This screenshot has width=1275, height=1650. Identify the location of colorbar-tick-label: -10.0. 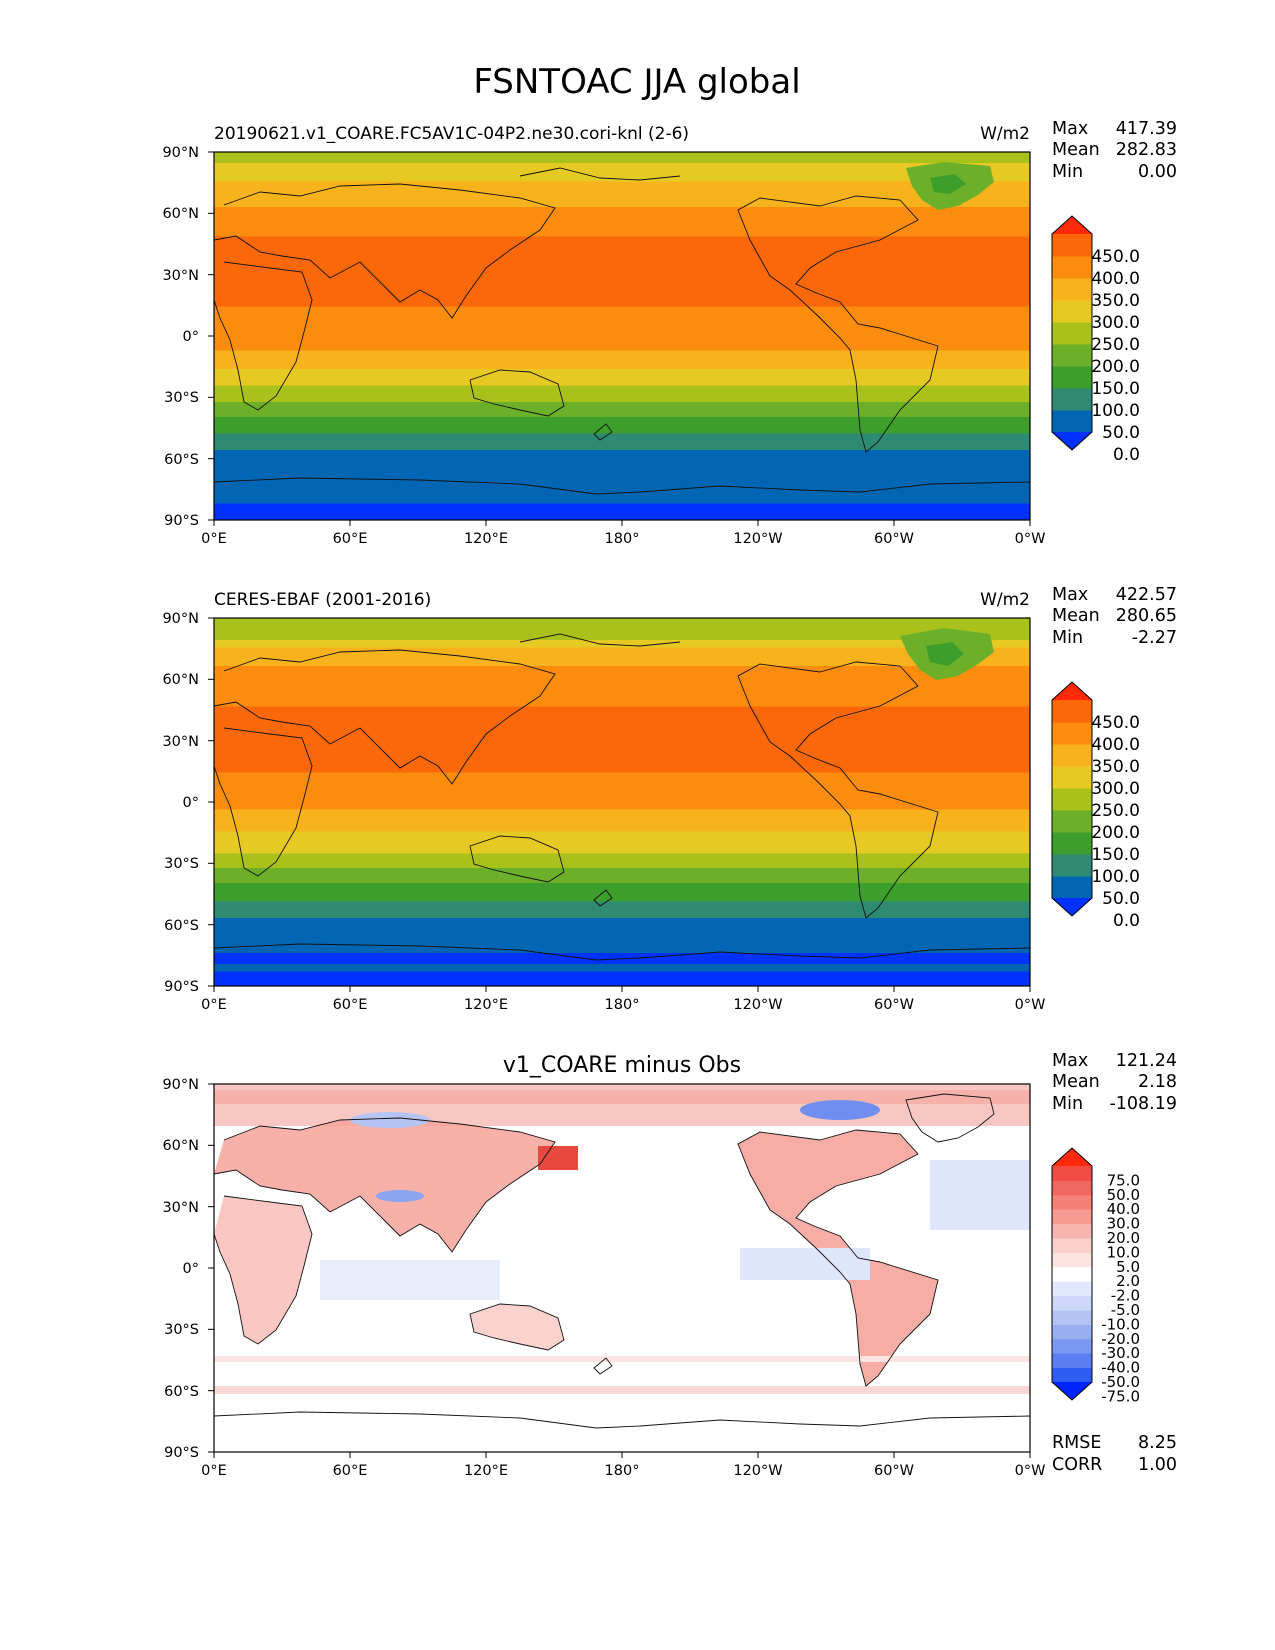
(1120, 1324).